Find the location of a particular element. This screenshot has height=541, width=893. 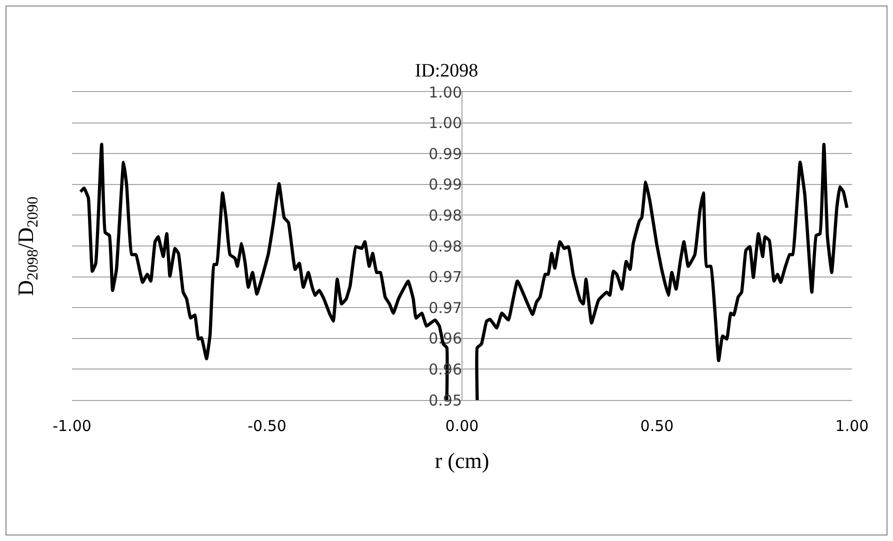

x-tick-label: 0.50 is located at coordinates (657, 426).